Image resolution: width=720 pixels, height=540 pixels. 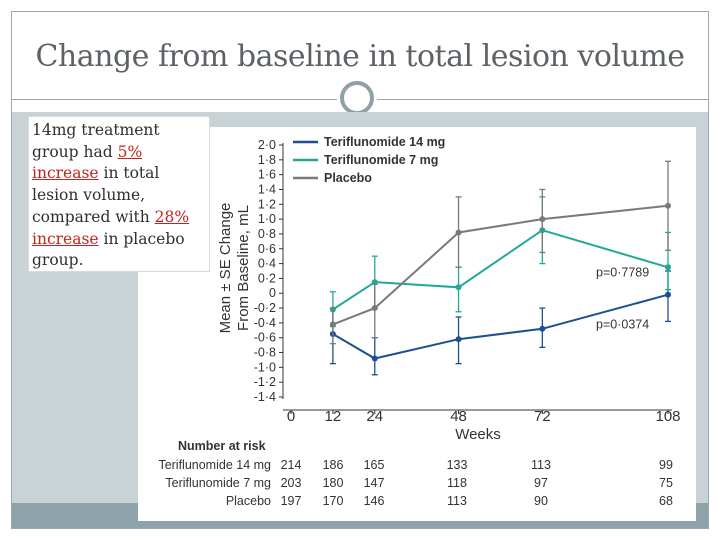 What do you see at coordinates (667, 416) in the screenshot?
I see `x-tick-label: 108` at bounding box center [667, 416].